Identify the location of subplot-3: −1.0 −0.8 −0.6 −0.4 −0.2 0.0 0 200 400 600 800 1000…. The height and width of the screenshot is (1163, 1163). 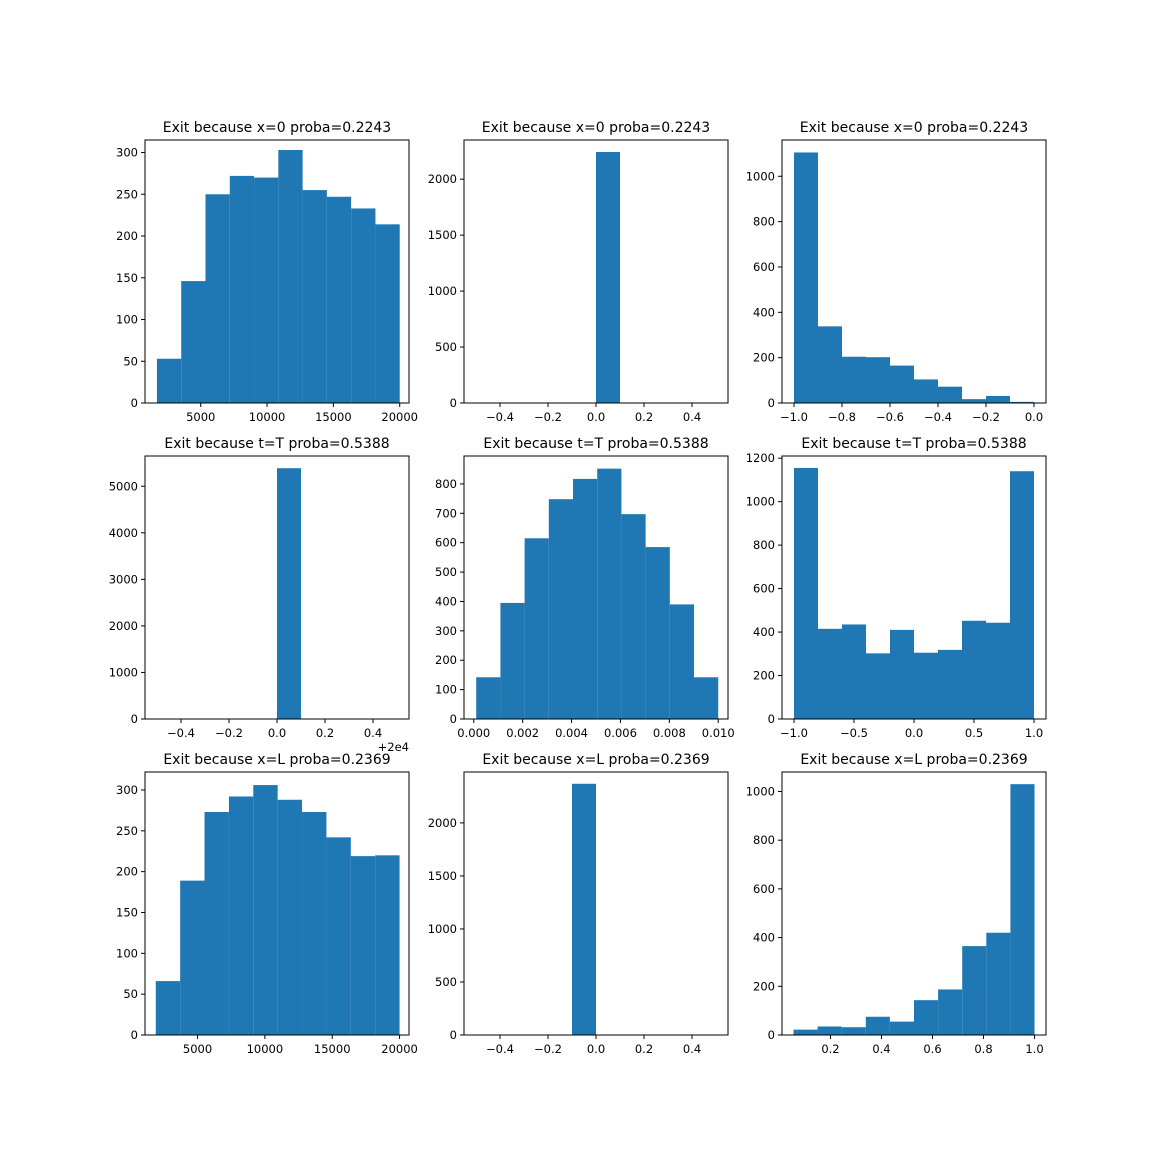
(896, 272).